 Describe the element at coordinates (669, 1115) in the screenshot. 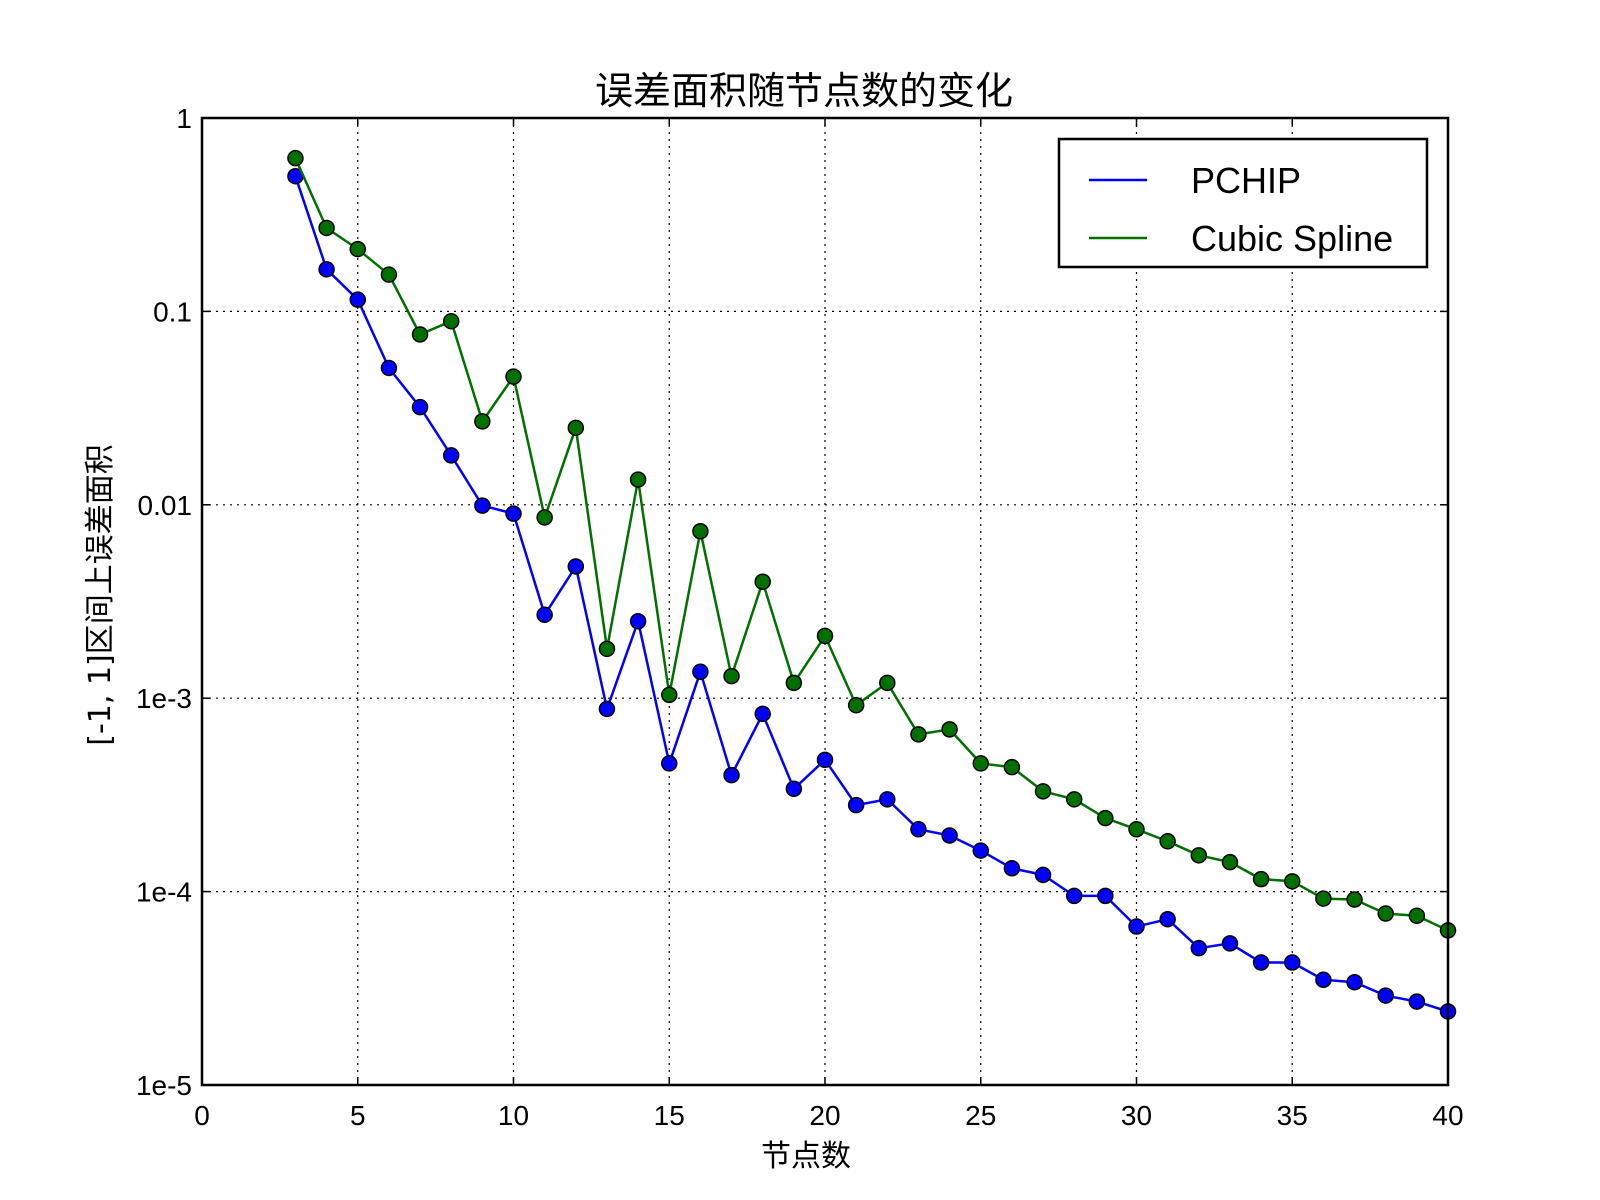

I see `x-tick-label: 15` at that location.